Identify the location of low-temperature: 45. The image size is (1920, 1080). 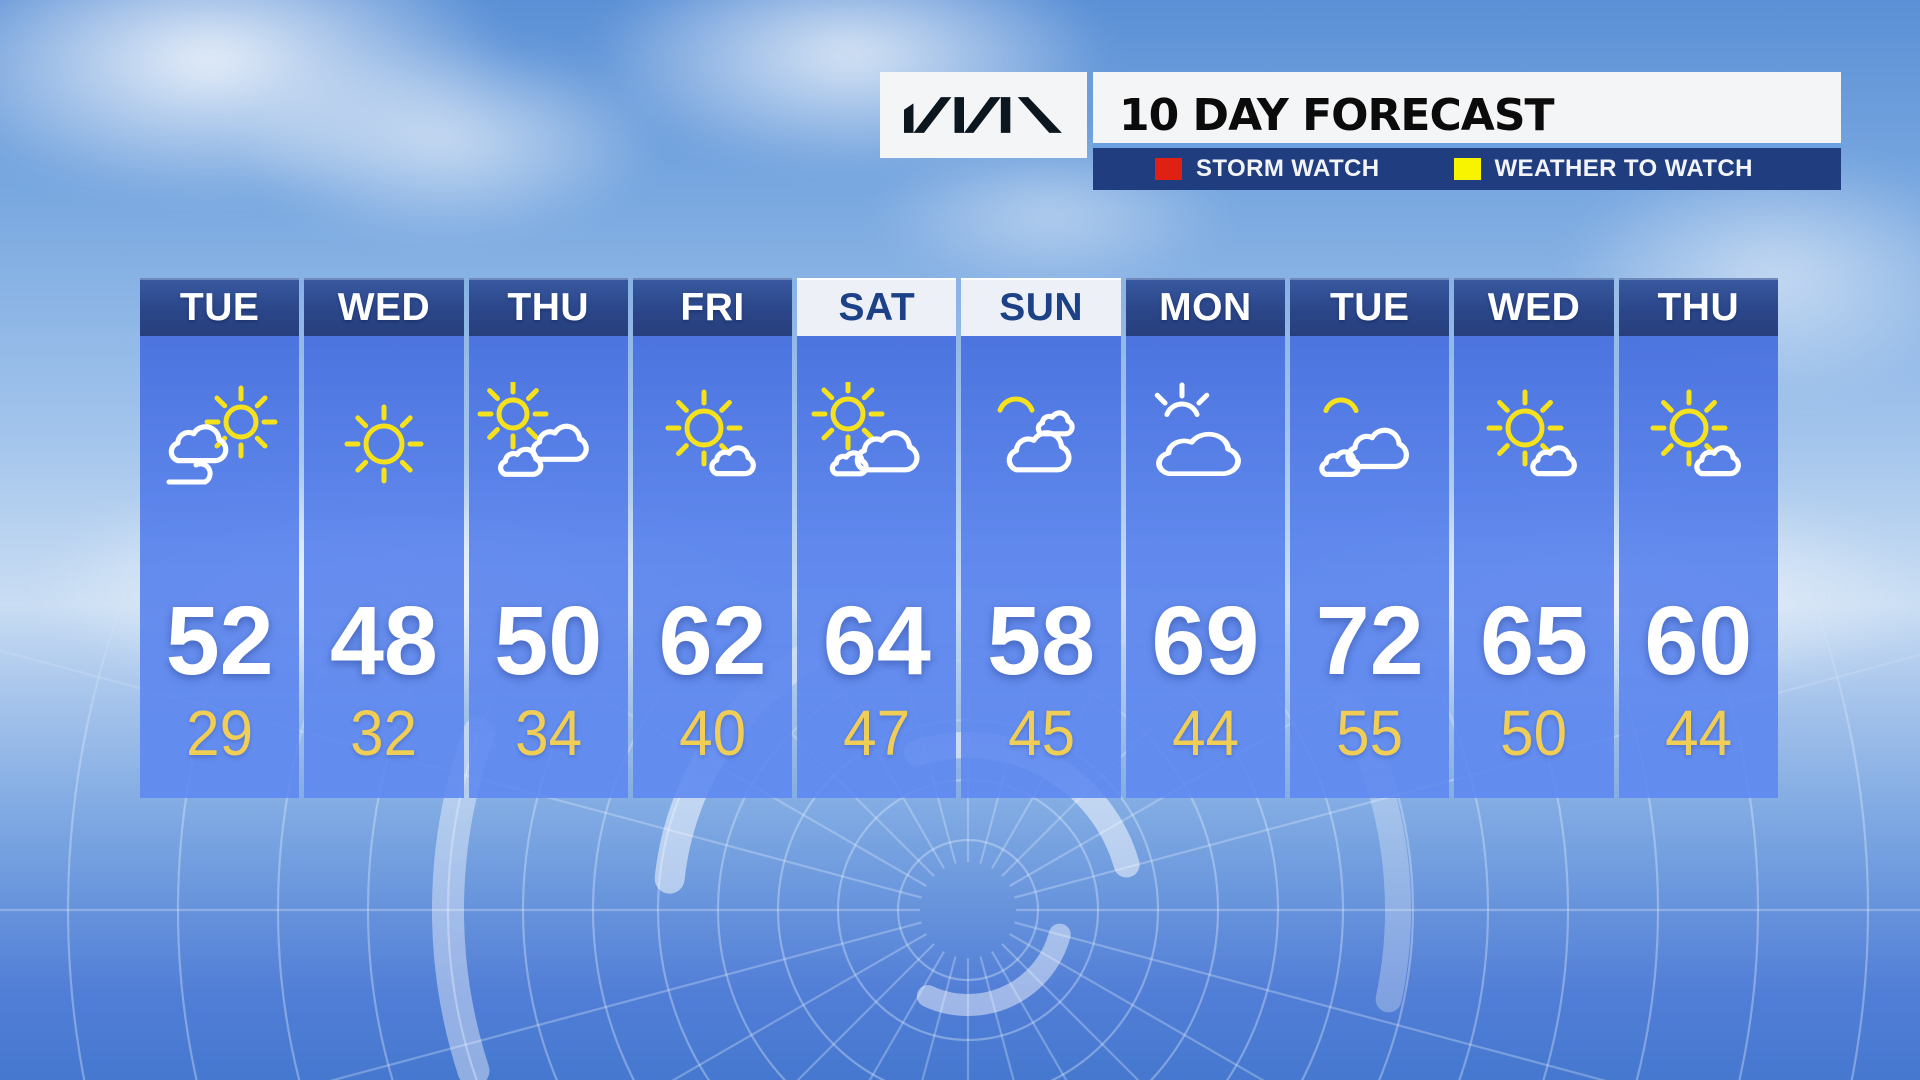
(1041, 733).